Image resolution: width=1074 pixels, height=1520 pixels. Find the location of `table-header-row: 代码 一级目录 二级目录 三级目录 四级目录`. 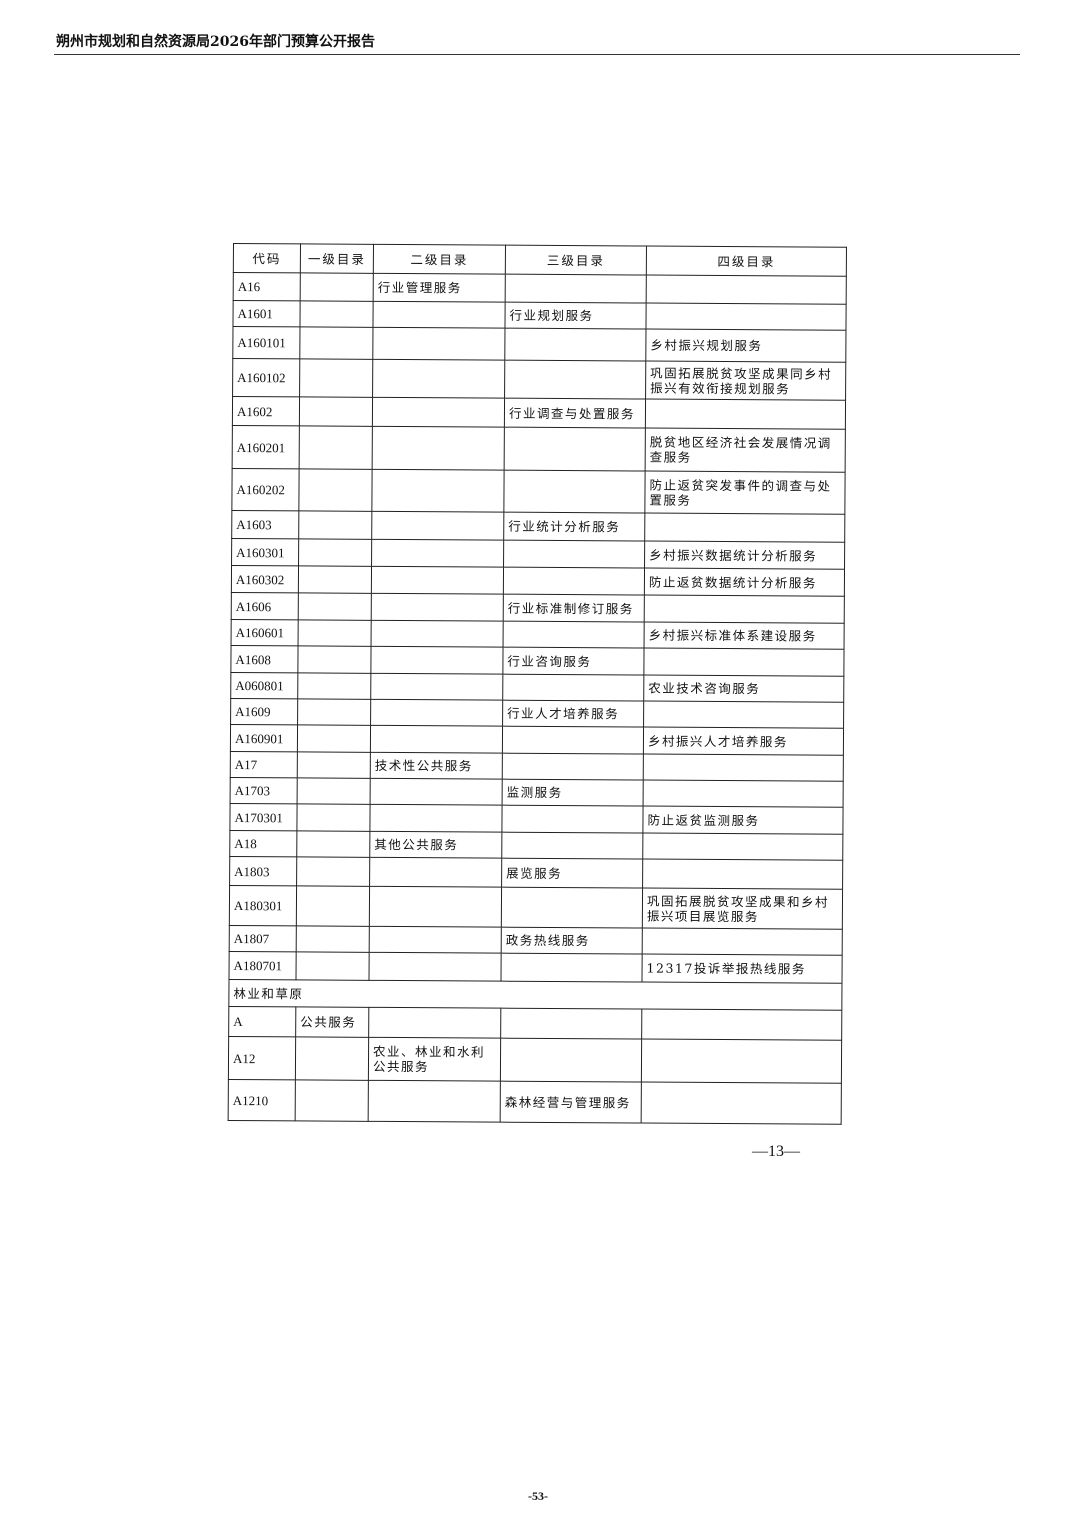

table-header-row: 代码 一级目录 二级目录 三级目录 四级目录 is located at coordinates (540, 260).